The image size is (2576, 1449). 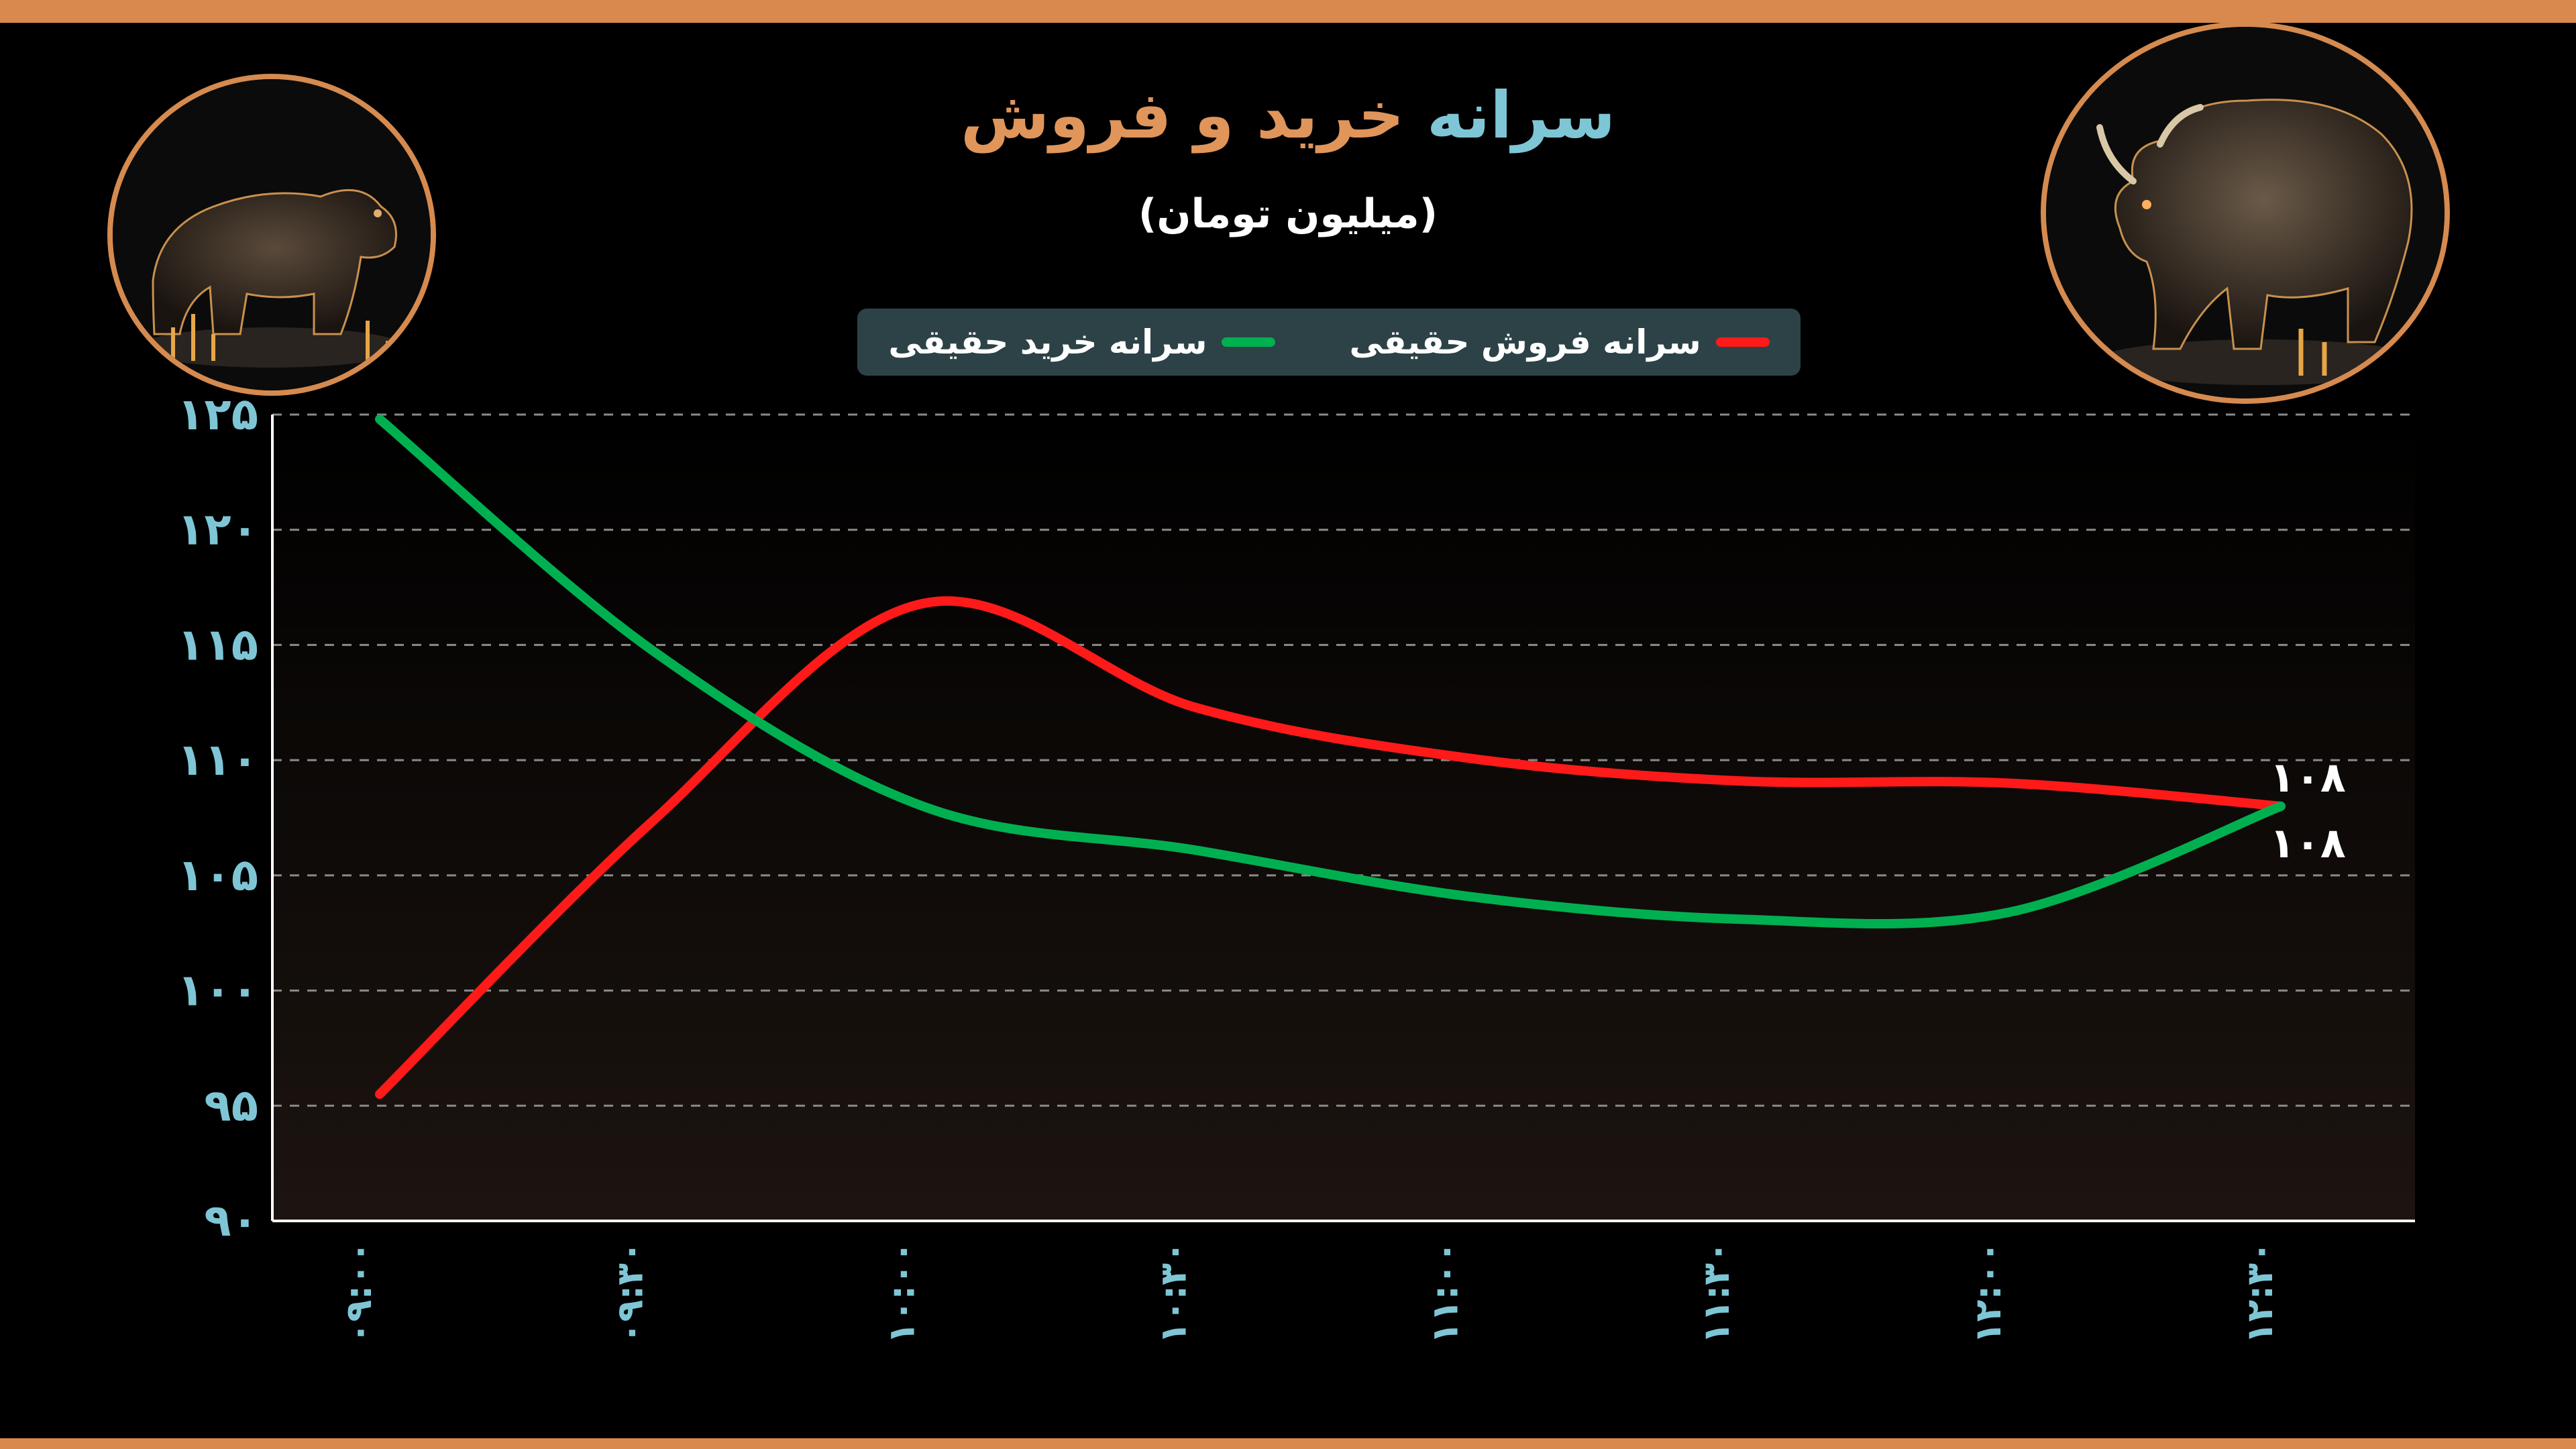 I want to click on x-tick-label: ۰۹:۳۰, so click(x=630, y=1292).